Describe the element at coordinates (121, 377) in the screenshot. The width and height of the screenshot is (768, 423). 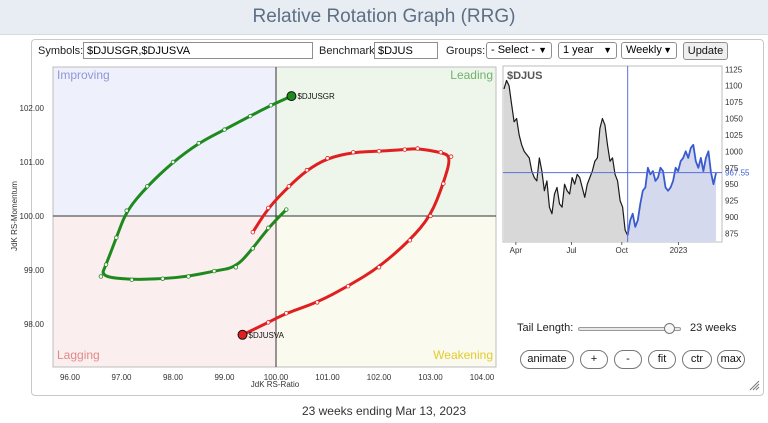
I see `x-tick-label: 97.00` at that location.